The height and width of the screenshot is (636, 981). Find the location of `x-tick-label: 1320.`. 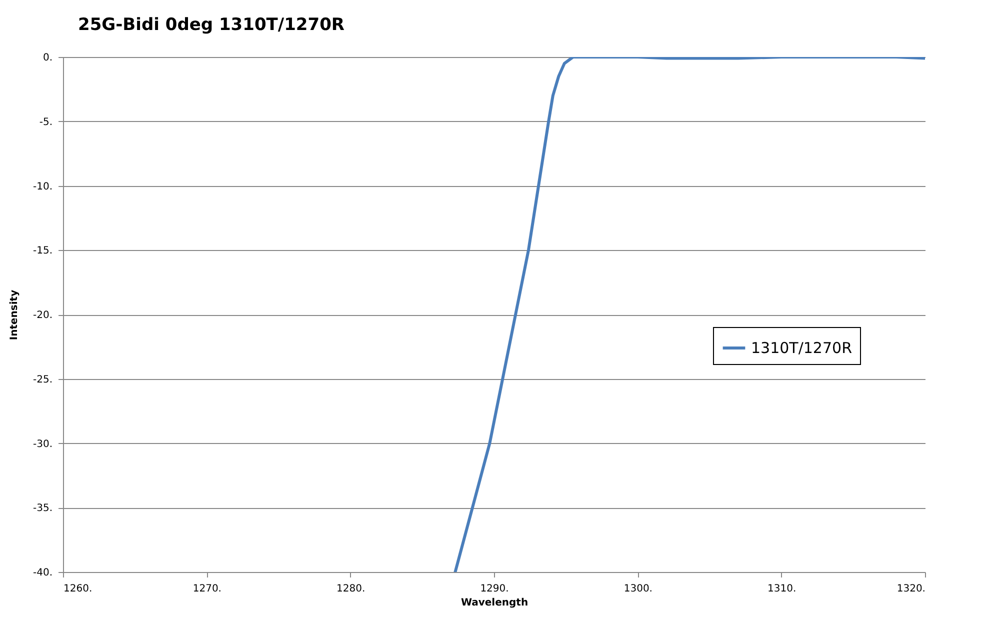

x-tick-label: 1320. is located at coordinates (911, 589).